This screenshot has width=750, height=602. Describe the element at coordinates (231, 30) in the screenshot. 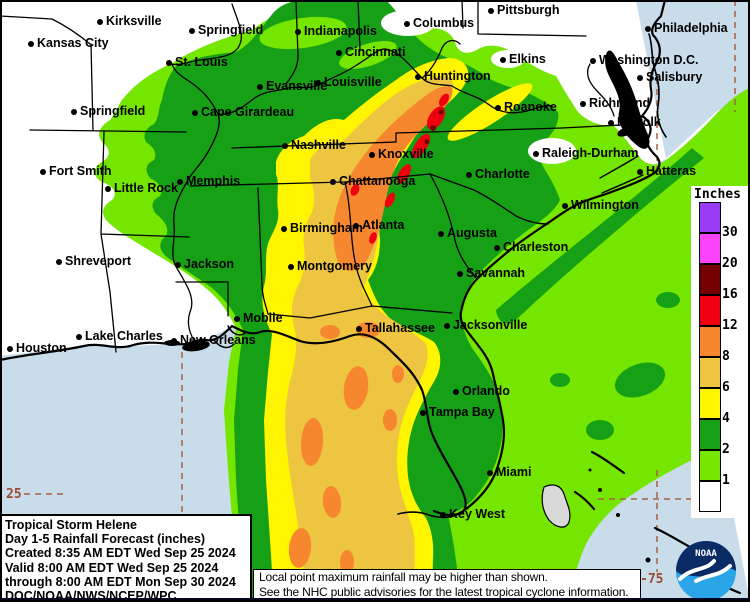

I see `city-label: Springfield` at that location.